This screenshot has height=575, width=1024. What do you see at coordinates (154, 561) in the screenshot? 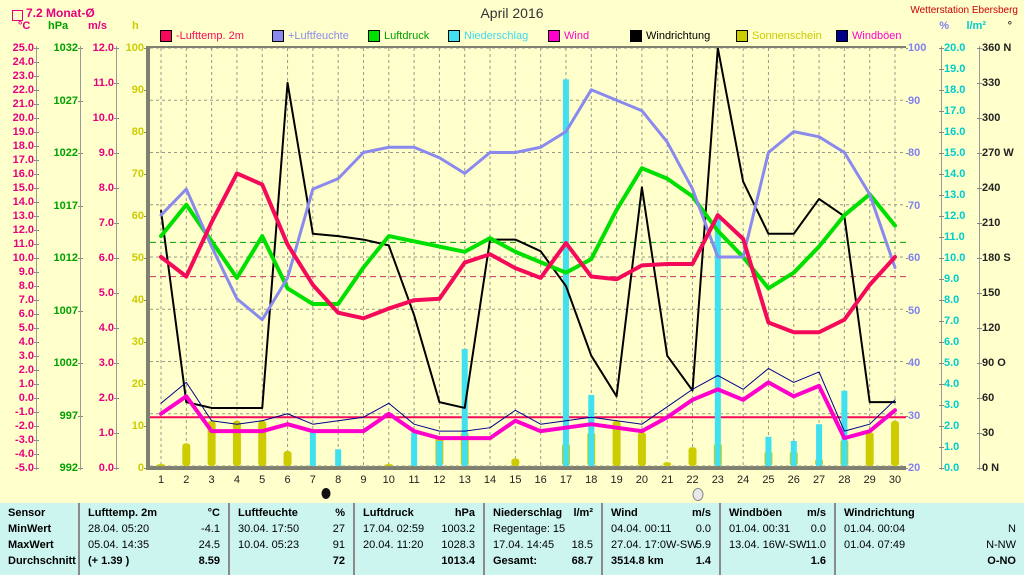
I see `table-row: (+ 1.39 ) 8.59` at bounding box center [154, 561].